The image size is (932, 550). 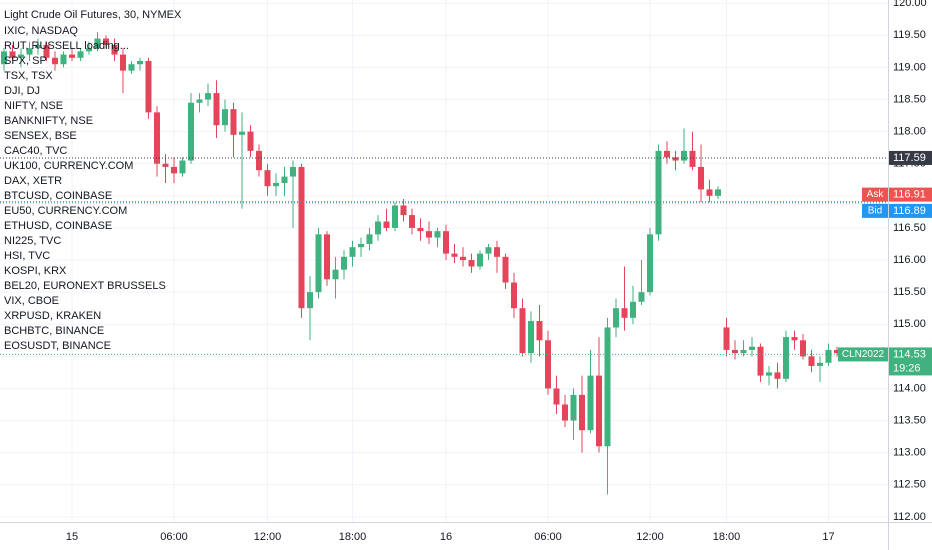 I want to click on x-tick-label: 18:00, so click(x=353, y=537).